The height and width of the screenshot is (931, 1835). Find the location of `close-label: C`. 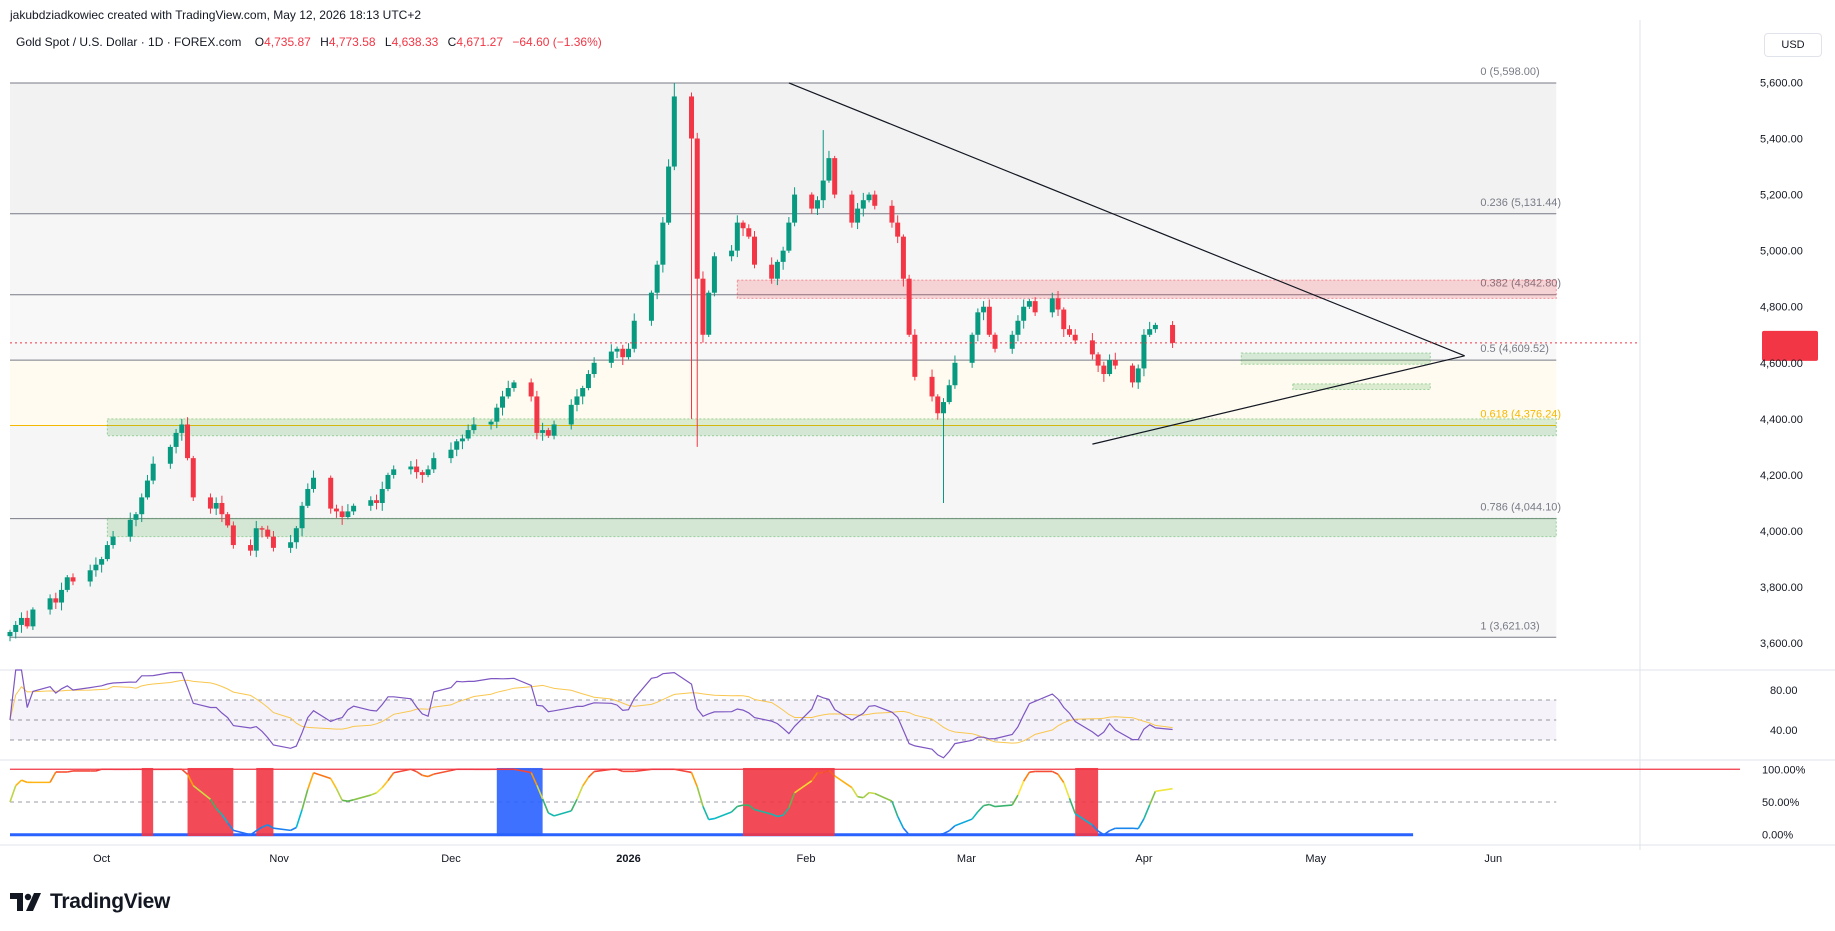

close-label: C is located at coordinates (452, 42).